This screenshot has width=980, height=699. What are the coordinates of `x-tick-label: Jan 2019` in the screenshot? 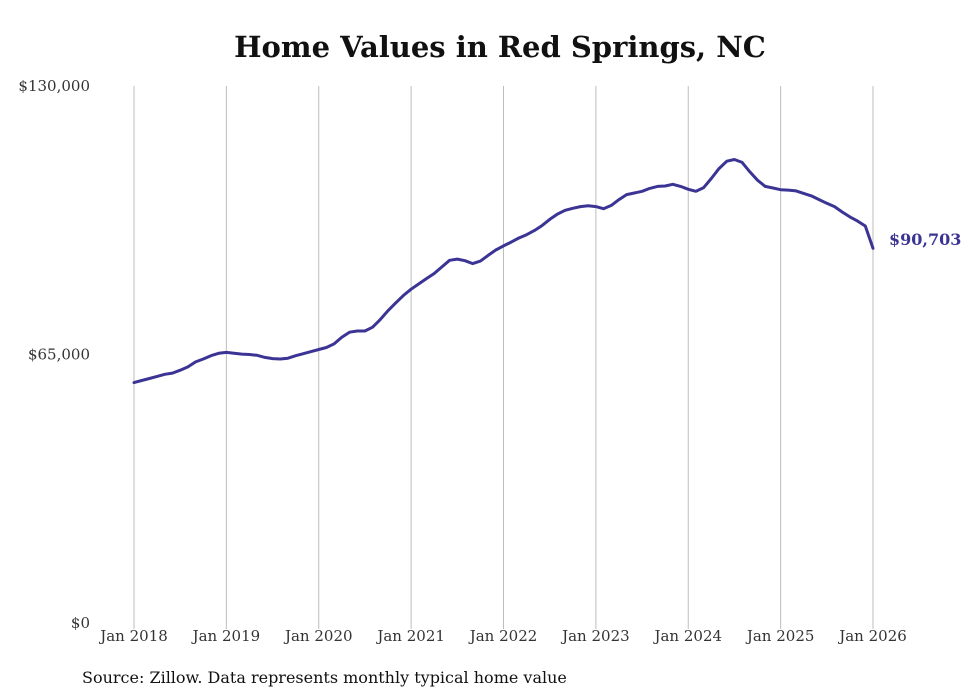 It's located at (226, 636).